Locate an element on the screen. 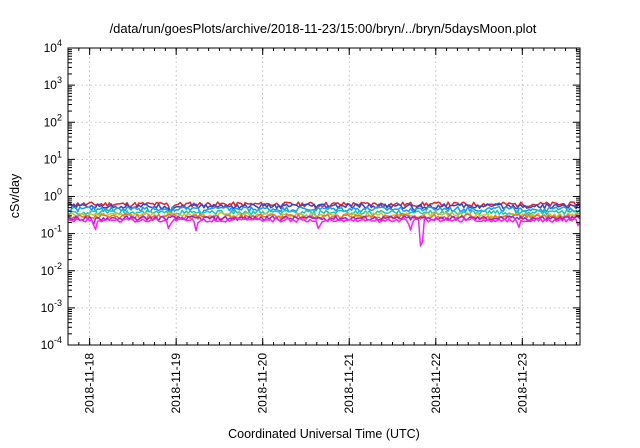  y-tick-label: 10¹ is located at coordinates (53, 157).